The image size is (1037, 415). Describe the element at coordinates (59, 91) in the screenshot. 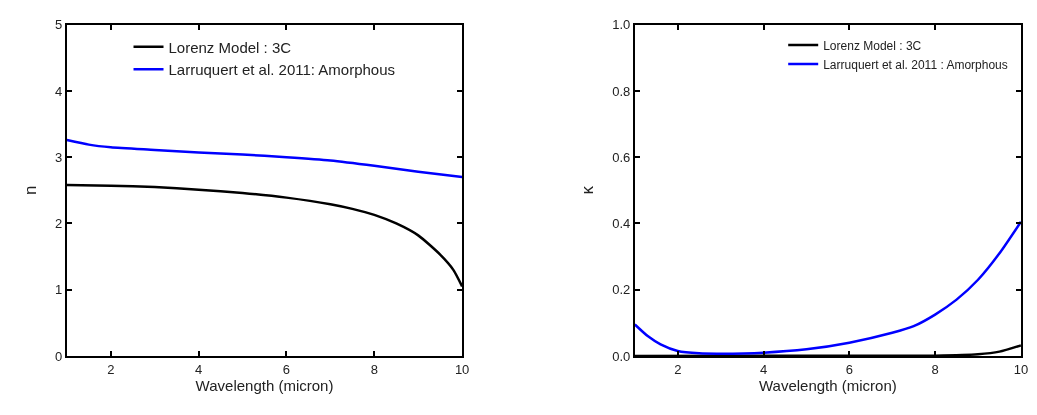

I see `y-tick-label: 4` at that location.